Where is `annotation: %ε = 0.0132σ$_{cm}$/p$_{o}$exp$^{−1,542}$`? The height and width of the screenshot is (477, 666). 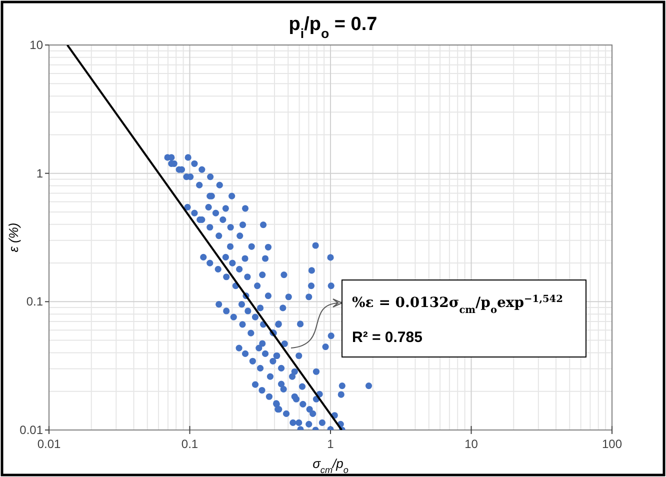
annotation: %ε = 0.0132σ$_{cm}$/p$_{o}$exp$^{−1,542}$ is located at coordinates (457, 305).